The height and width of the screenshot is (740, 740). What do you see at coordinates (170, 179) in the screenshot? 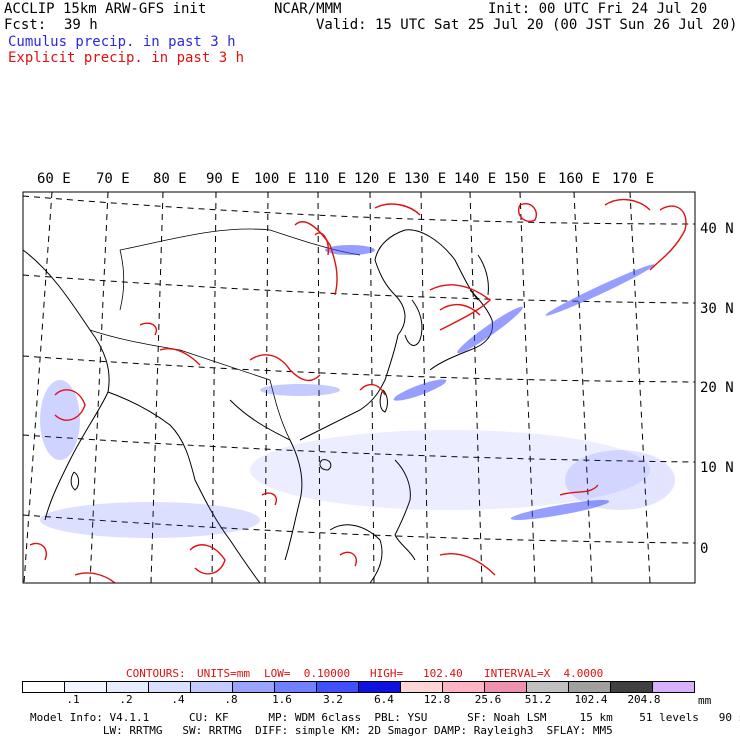
I see `lon-label: 80 E` at bounding box center [170, 179].